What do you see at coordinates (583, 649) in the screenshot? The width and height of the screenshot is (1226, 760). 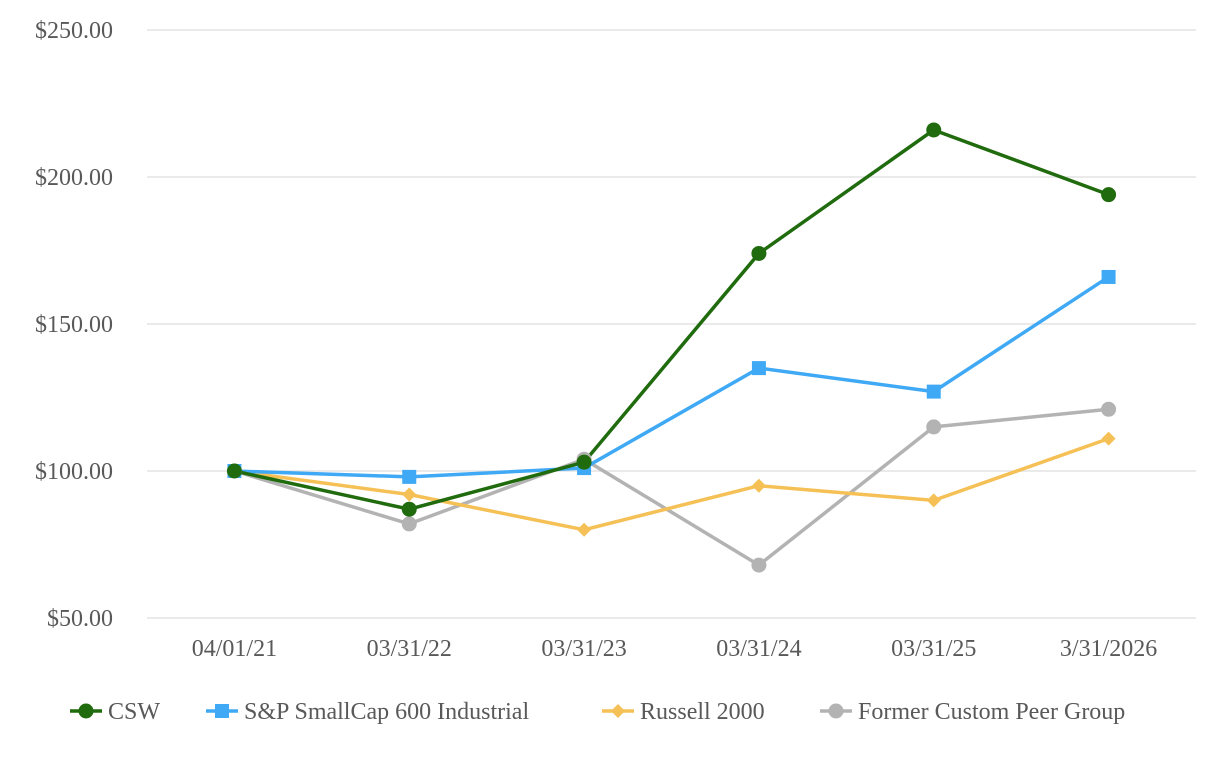 I see `x-tick-label: 03/31/23` at bounding box center [583, 649].